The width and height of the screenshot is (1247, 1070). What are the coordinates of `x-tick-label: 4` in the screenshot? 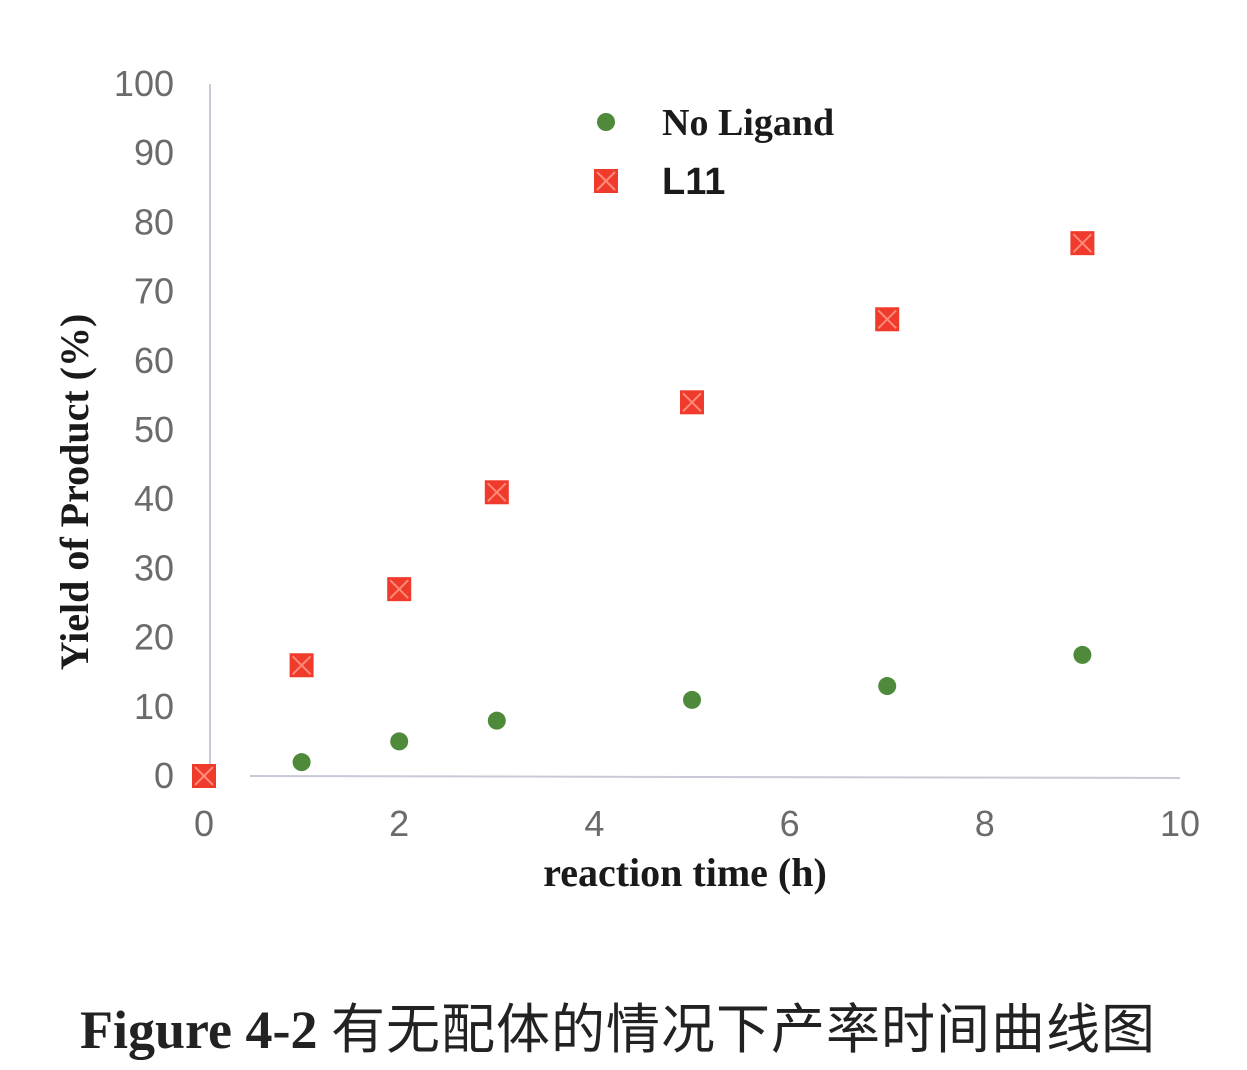 It's located at (594, 823).